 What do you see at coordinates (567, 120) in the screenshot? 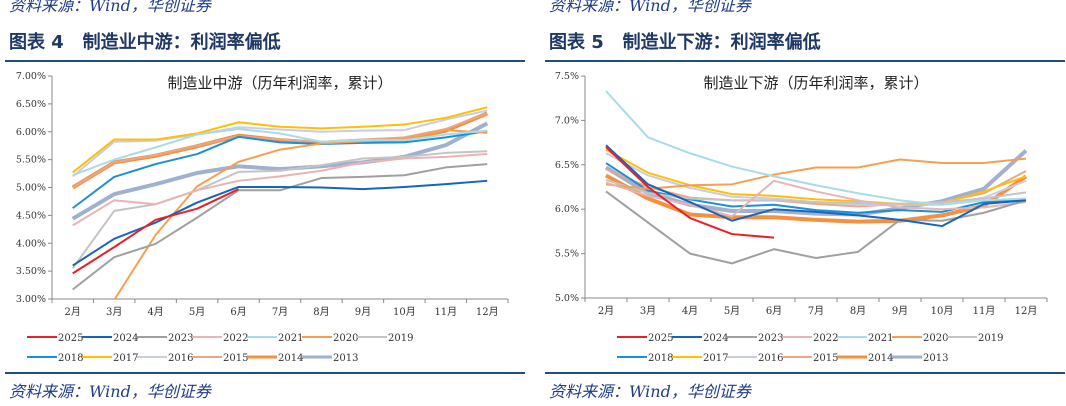
I see `y-tick-label: 7.0%` at bounding box center [567, 120].